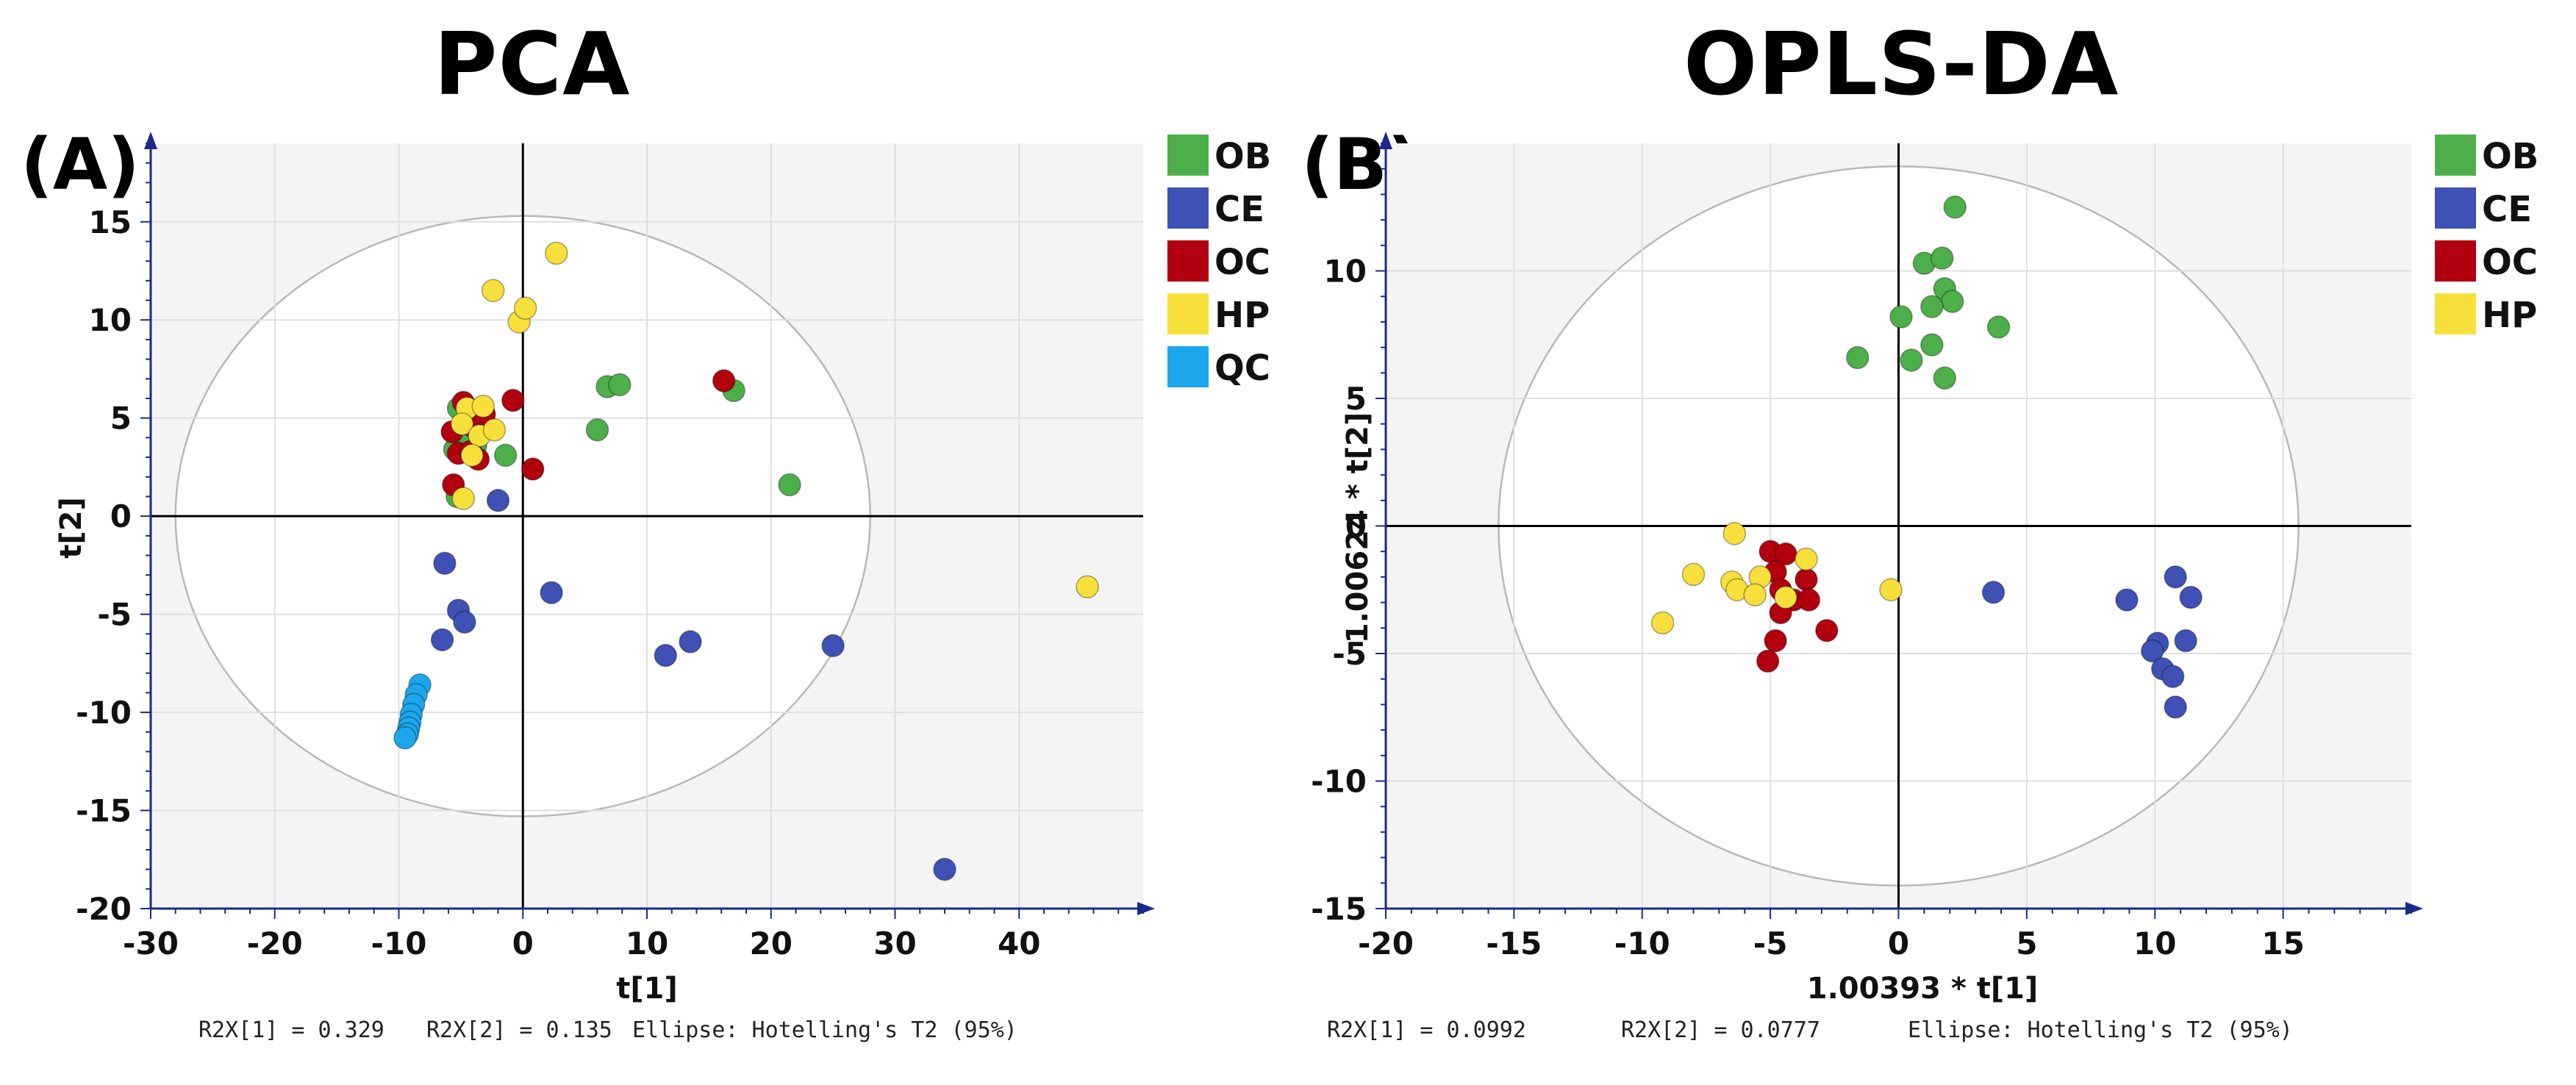  I want to click on pca-y-axis-label: t[2], so click(71, 528).